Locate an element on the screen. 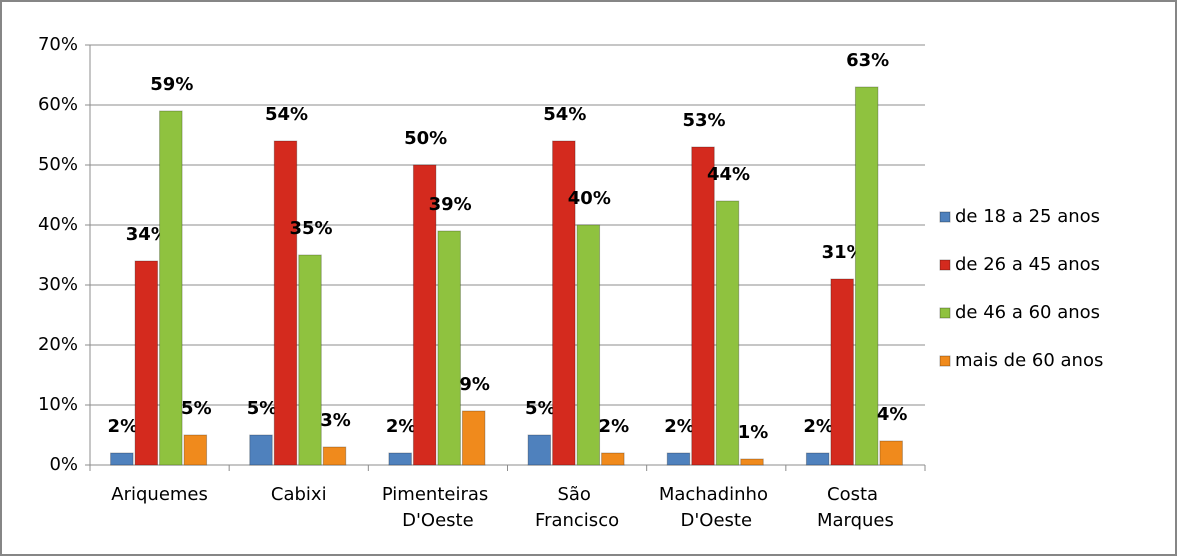 This screenshot has width=1178, height=557. x-tick-label: São Francisco is located at coordinates (577, 507).